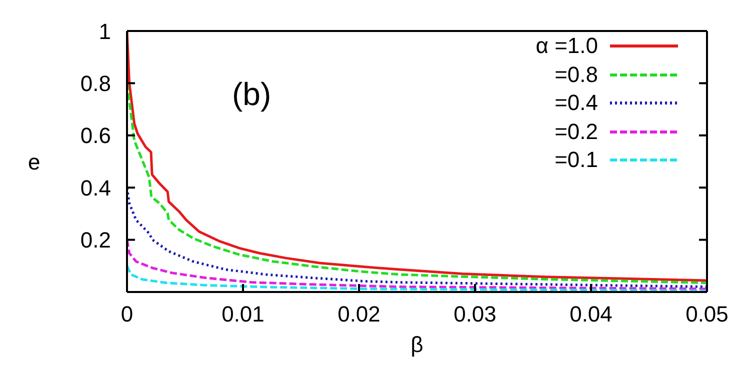 The width and height of the screenshot is (750, 367). What do you see at coordinates (95, 187) in the screenshot?
I see `y-tick-label: 0.4` at bounding box center [95, 187].